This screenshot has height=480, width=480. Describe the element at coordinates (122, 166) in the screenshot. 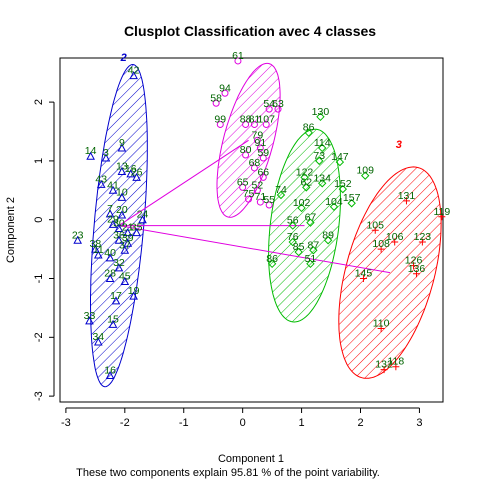

I see `point-label: 13` at that location.